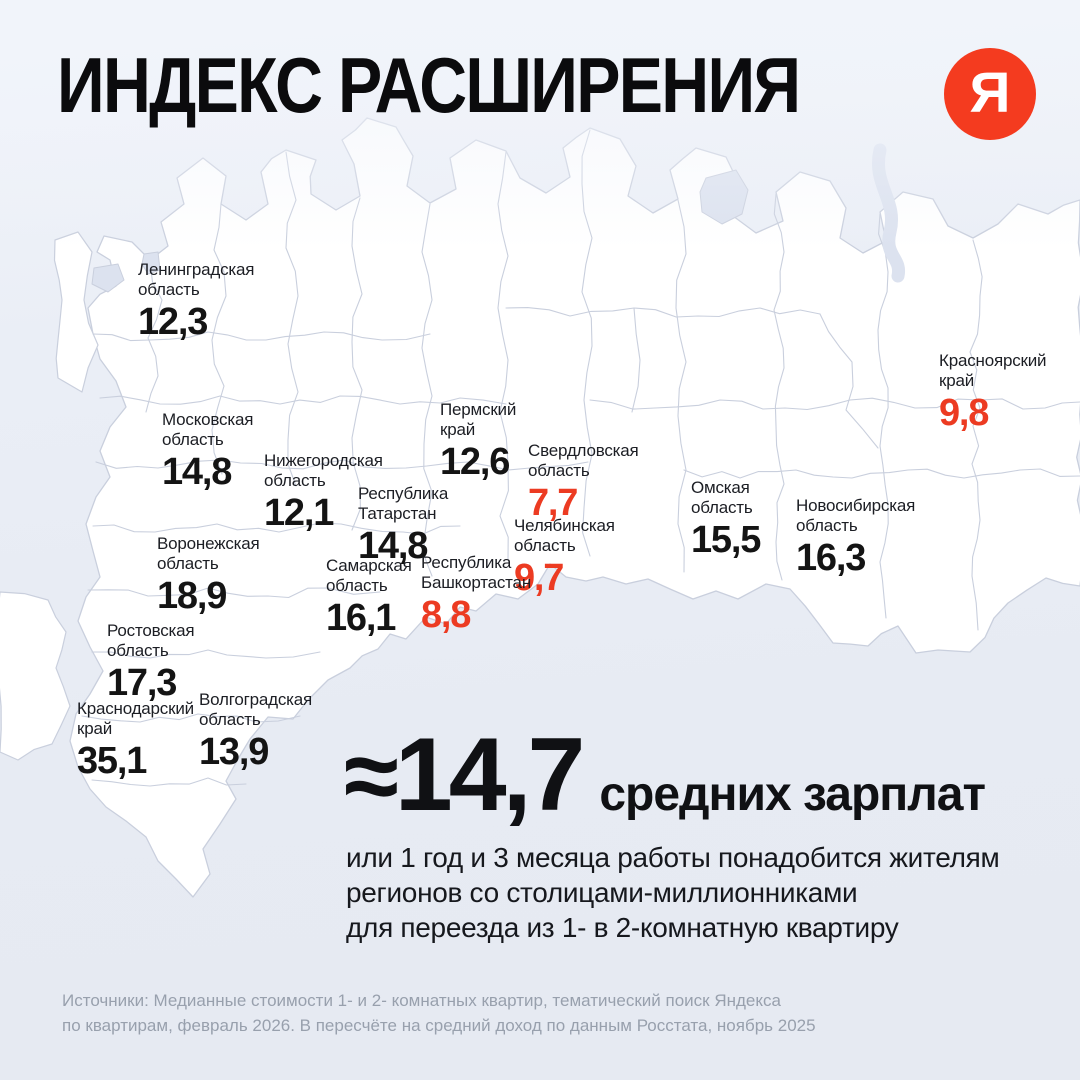 This screenshot has height=1080, width=1080. I want to click on stat-value: 14,7, so click(489, 775).